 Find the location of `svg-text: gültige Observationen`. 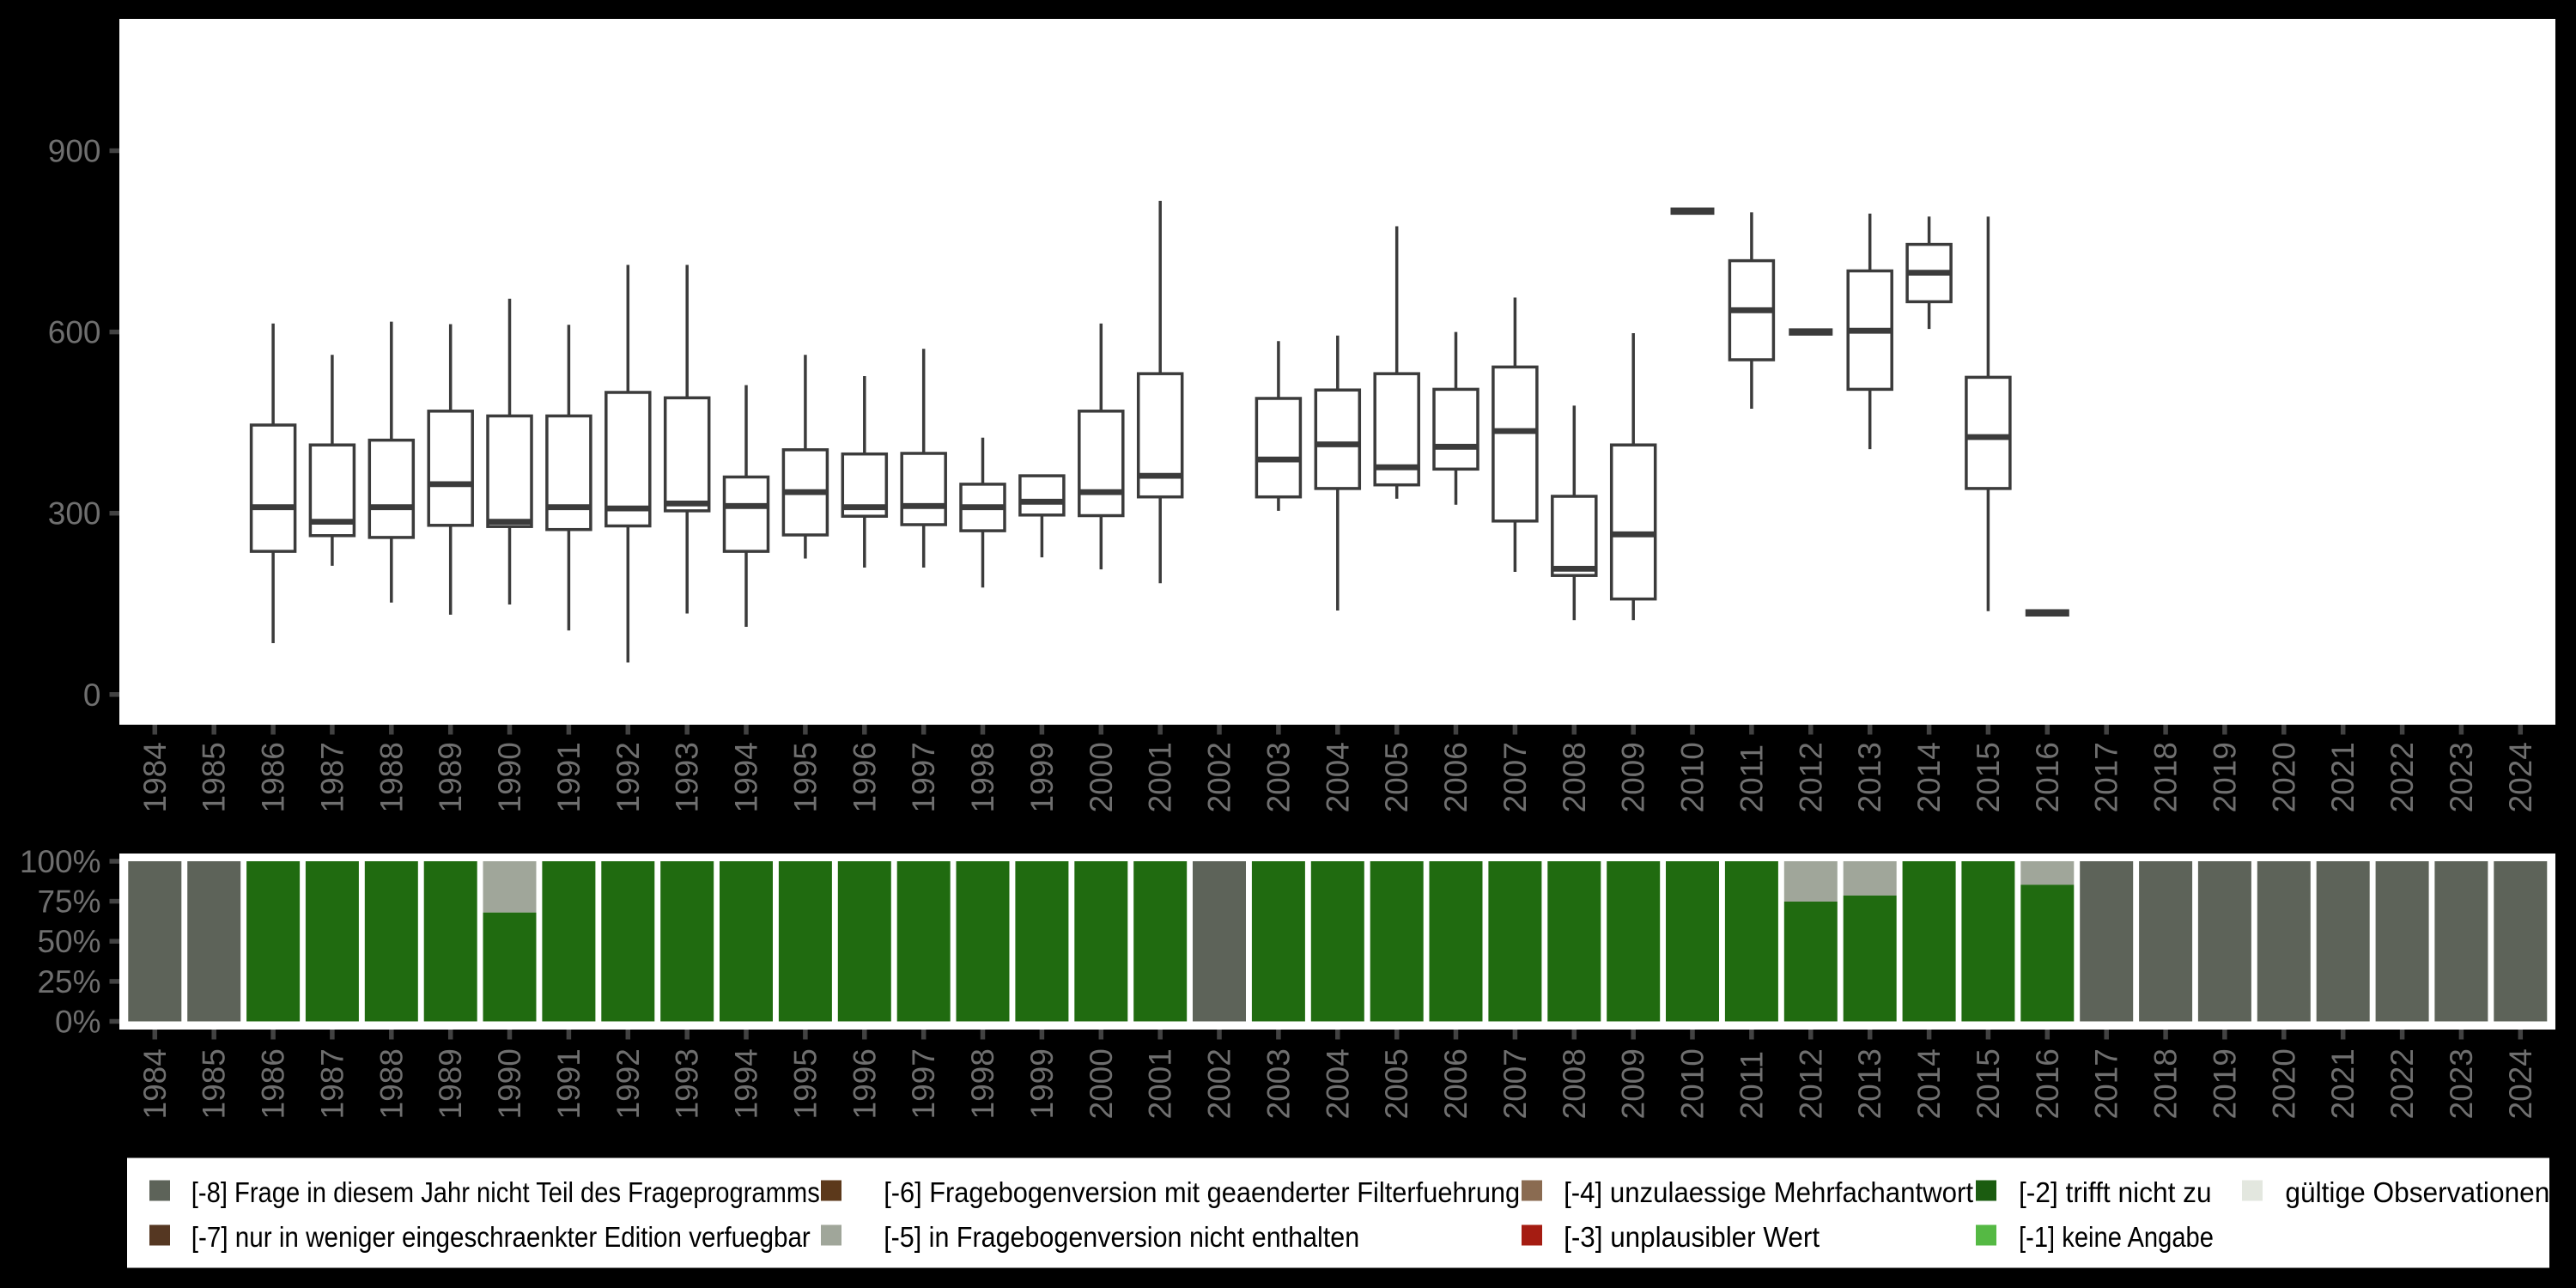

svg-text: gültige Observationen is located at coordinates (2417, 1192).